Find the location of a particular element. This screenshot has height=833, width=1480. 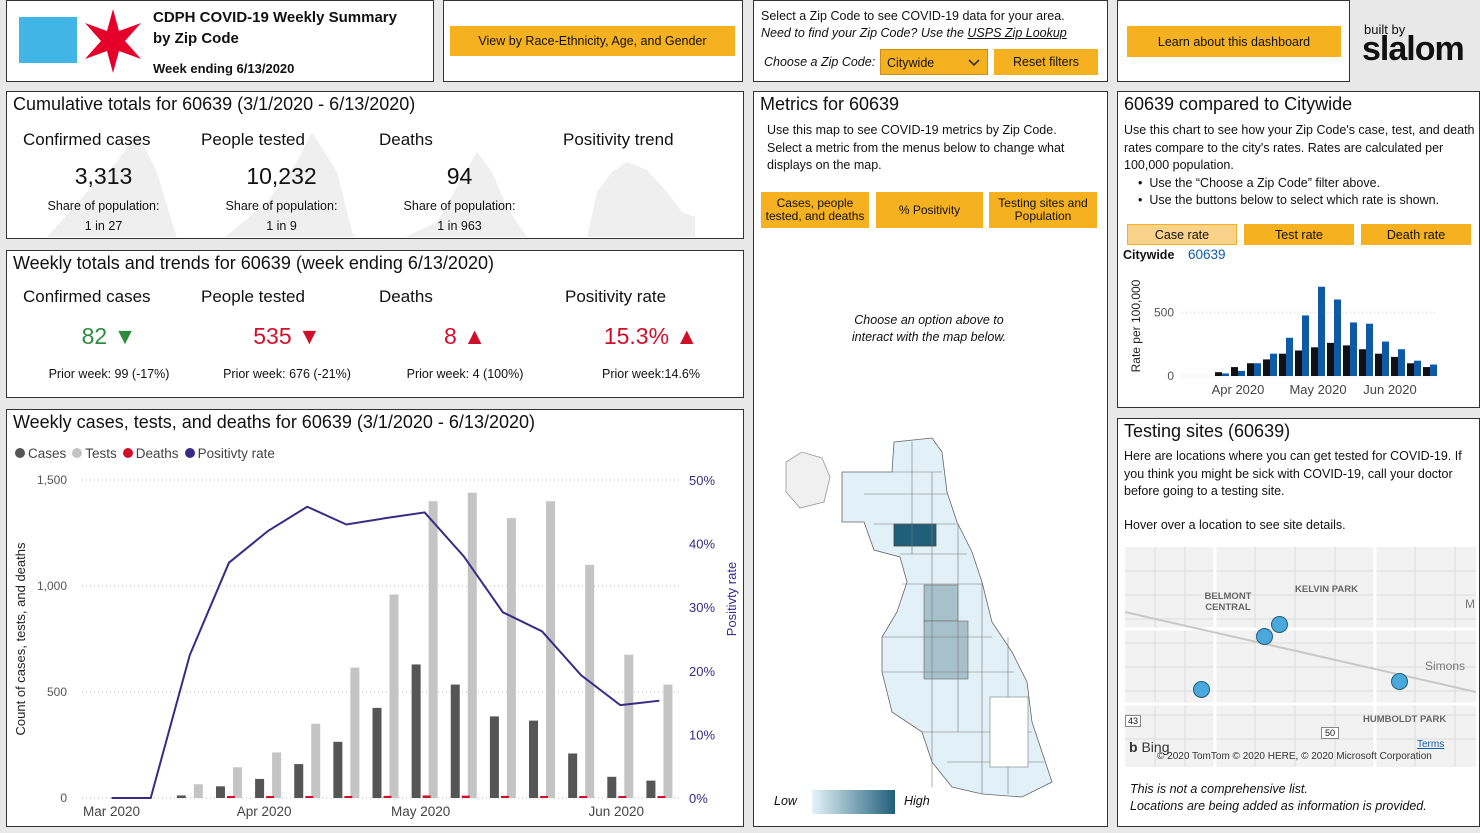

zip-select: Citywide is located at coordinates (934, 62).